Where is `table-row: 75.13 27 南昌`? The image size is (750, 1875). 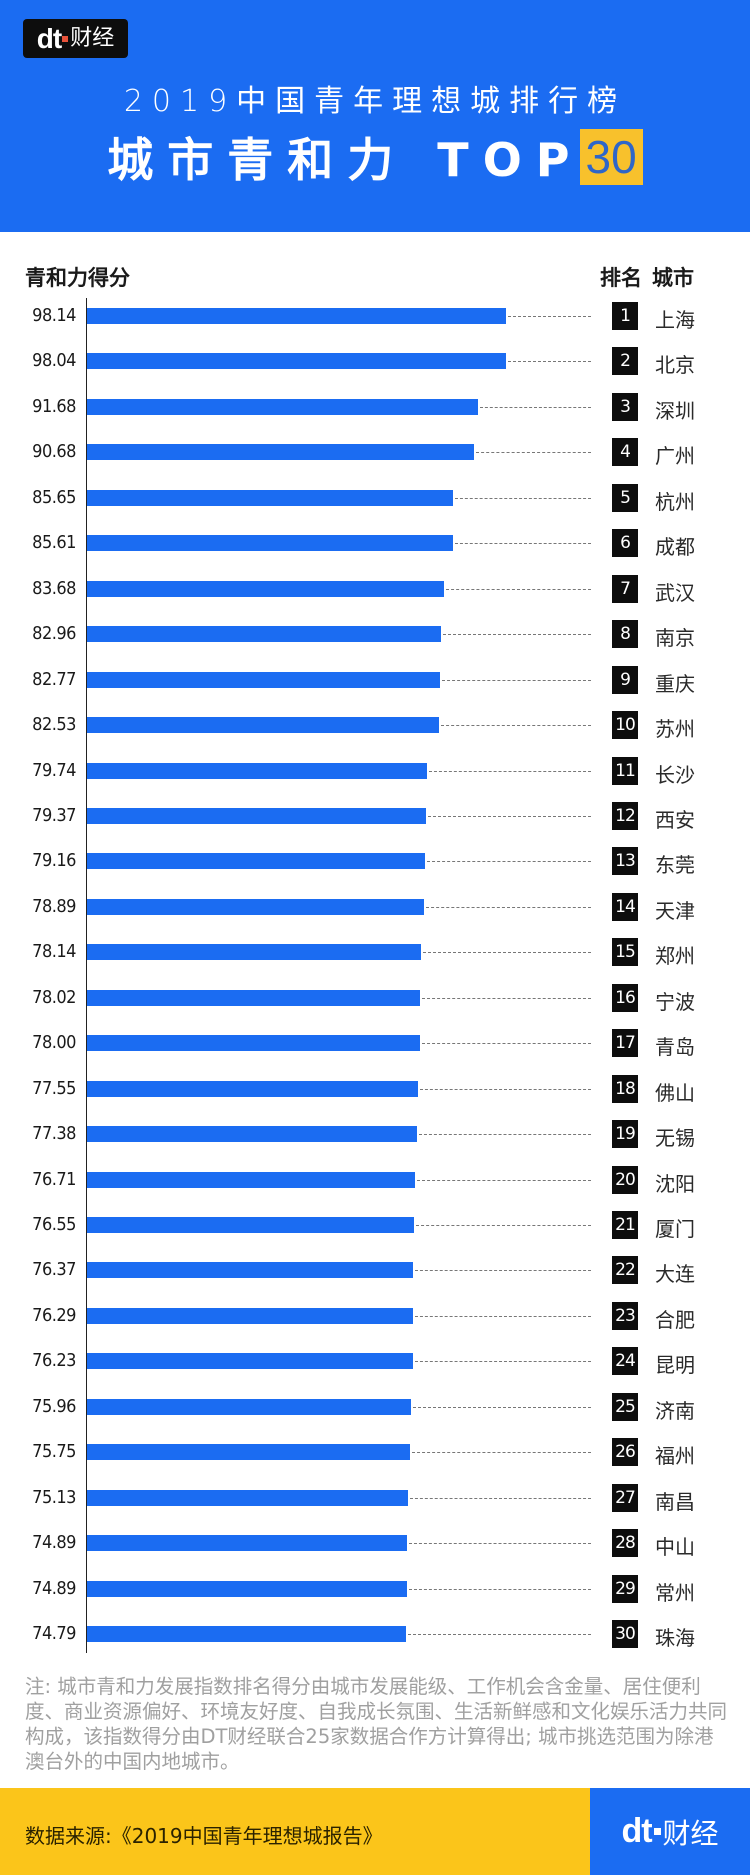
table-row: 75.13 27 南昌 is located at coordinates (375, 1498).